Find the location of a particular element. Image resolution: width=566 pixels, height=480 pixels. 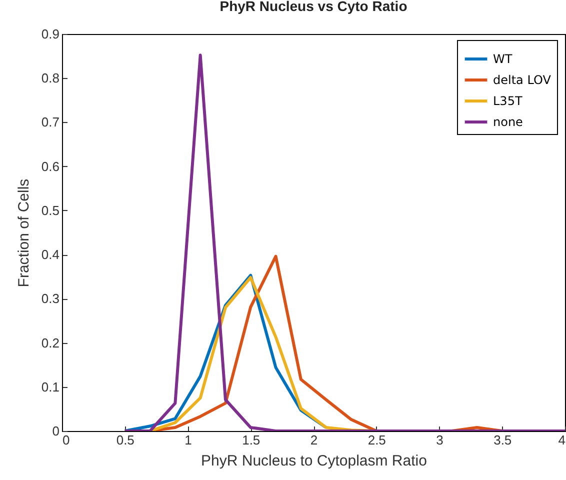

x-tick-label: 0 is located at coordinates (66, 440).